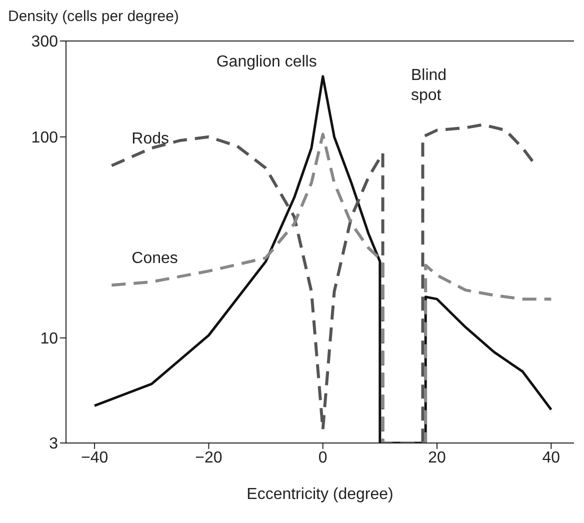  Describe the element at coordinates (44, 138) in the screenshot. I see `y-tick-label: 100` at that location.